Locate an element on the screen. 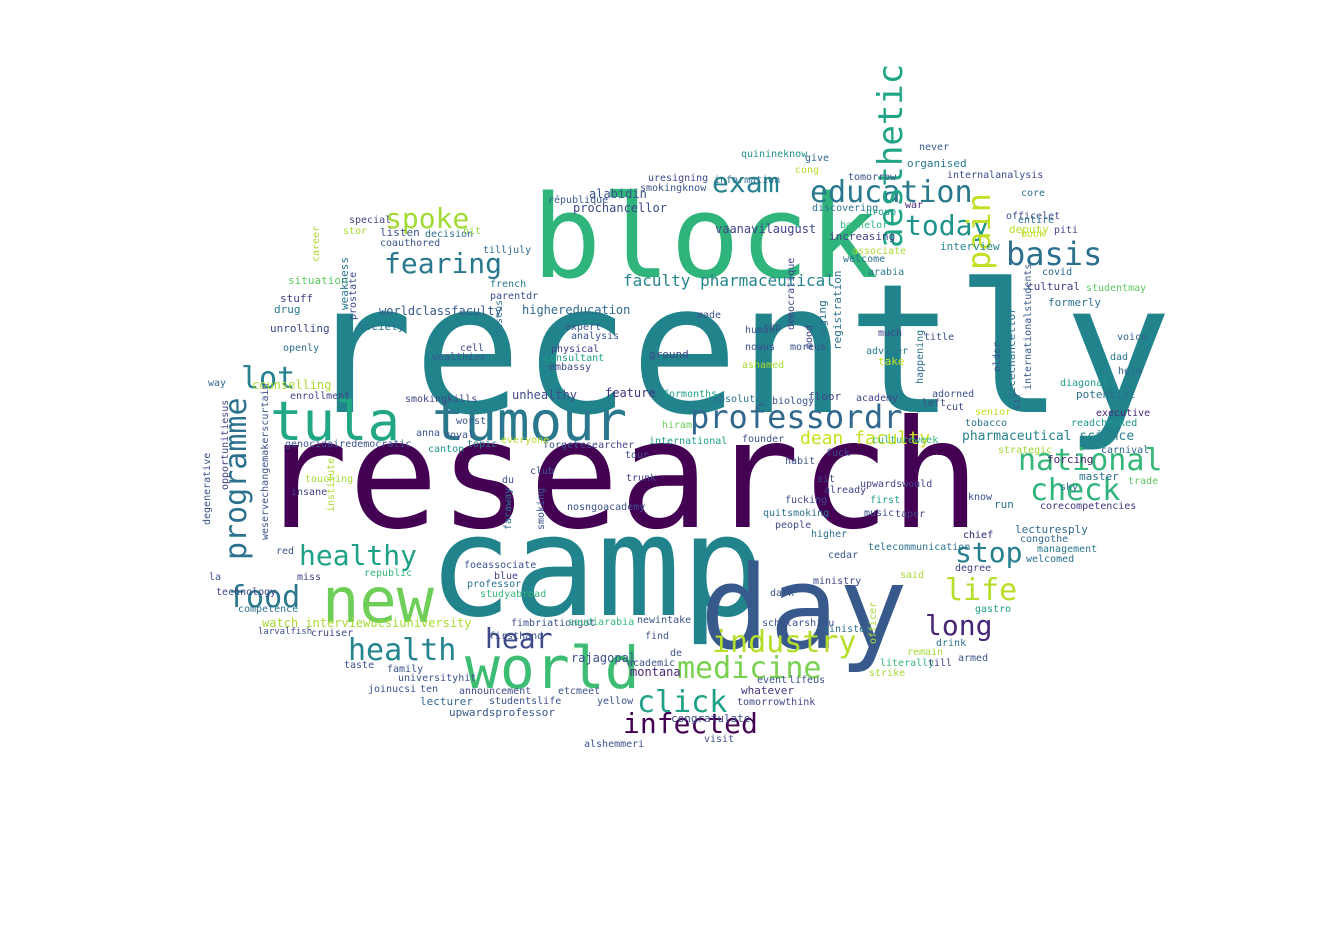 The width and height of the screenshot is (1334, 945). cloud-word: medicine is located at coordinates (749, 668).